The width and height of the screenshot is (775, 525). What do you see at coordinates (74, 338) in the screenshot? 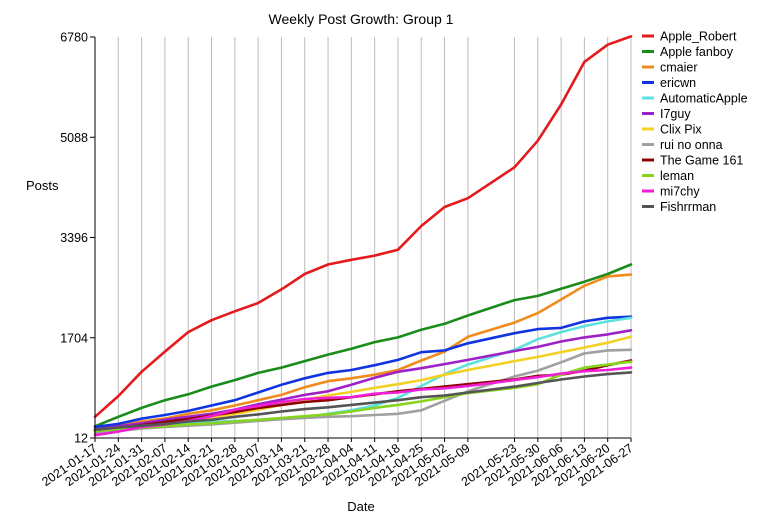
I see `y-tick-label: 1704` at bounding box center [74, 338].